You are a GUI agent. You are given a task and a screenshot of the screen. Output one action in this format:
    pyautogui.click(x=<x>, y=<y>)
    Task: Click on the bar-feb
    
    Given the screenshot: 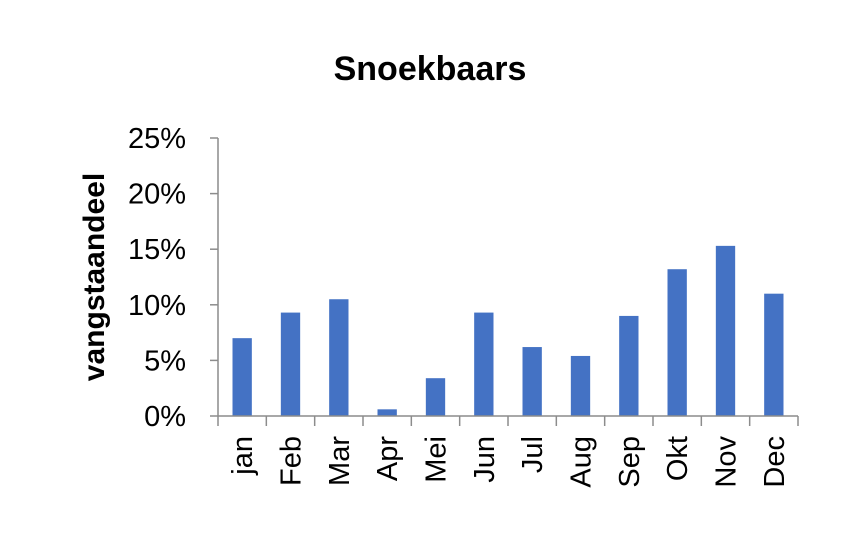 What is the action you would take?
    pyautogui.click(x=290, y=364)
    